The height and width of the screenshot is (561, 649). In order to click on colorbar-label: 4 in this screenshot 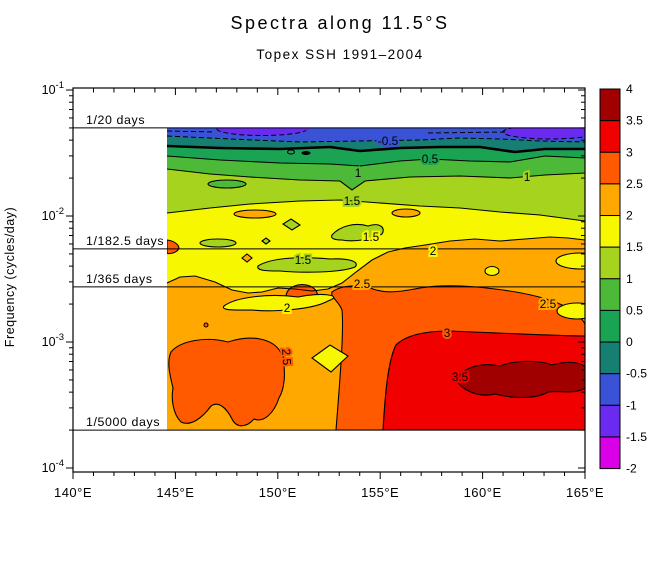, I will do `click(629, 89)`.